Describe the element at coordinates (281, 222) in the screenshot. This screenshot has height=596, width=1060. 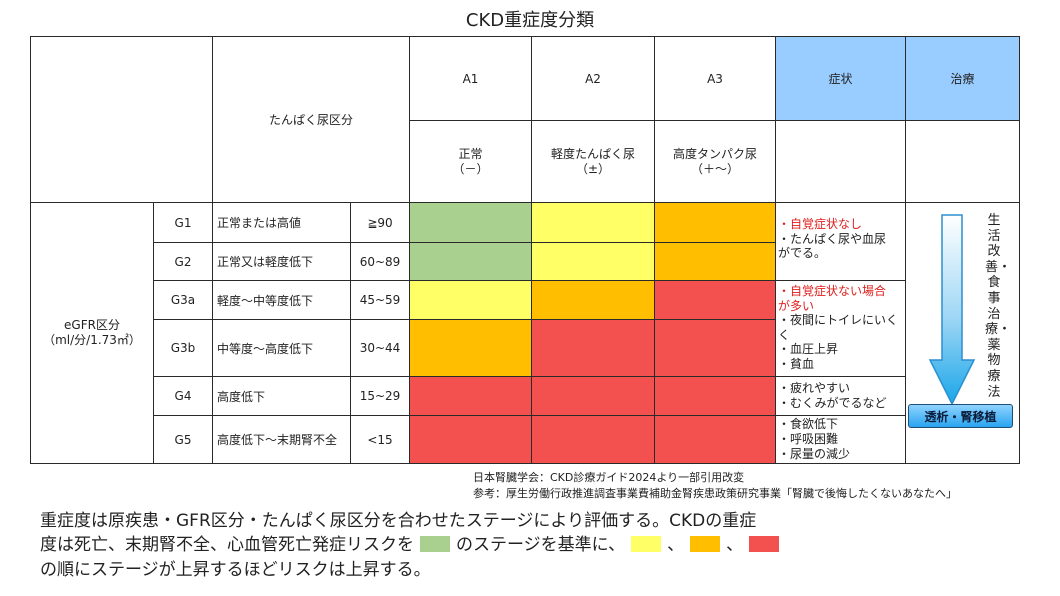
I see `grade-g1-desc: 正常または高値` at that location.